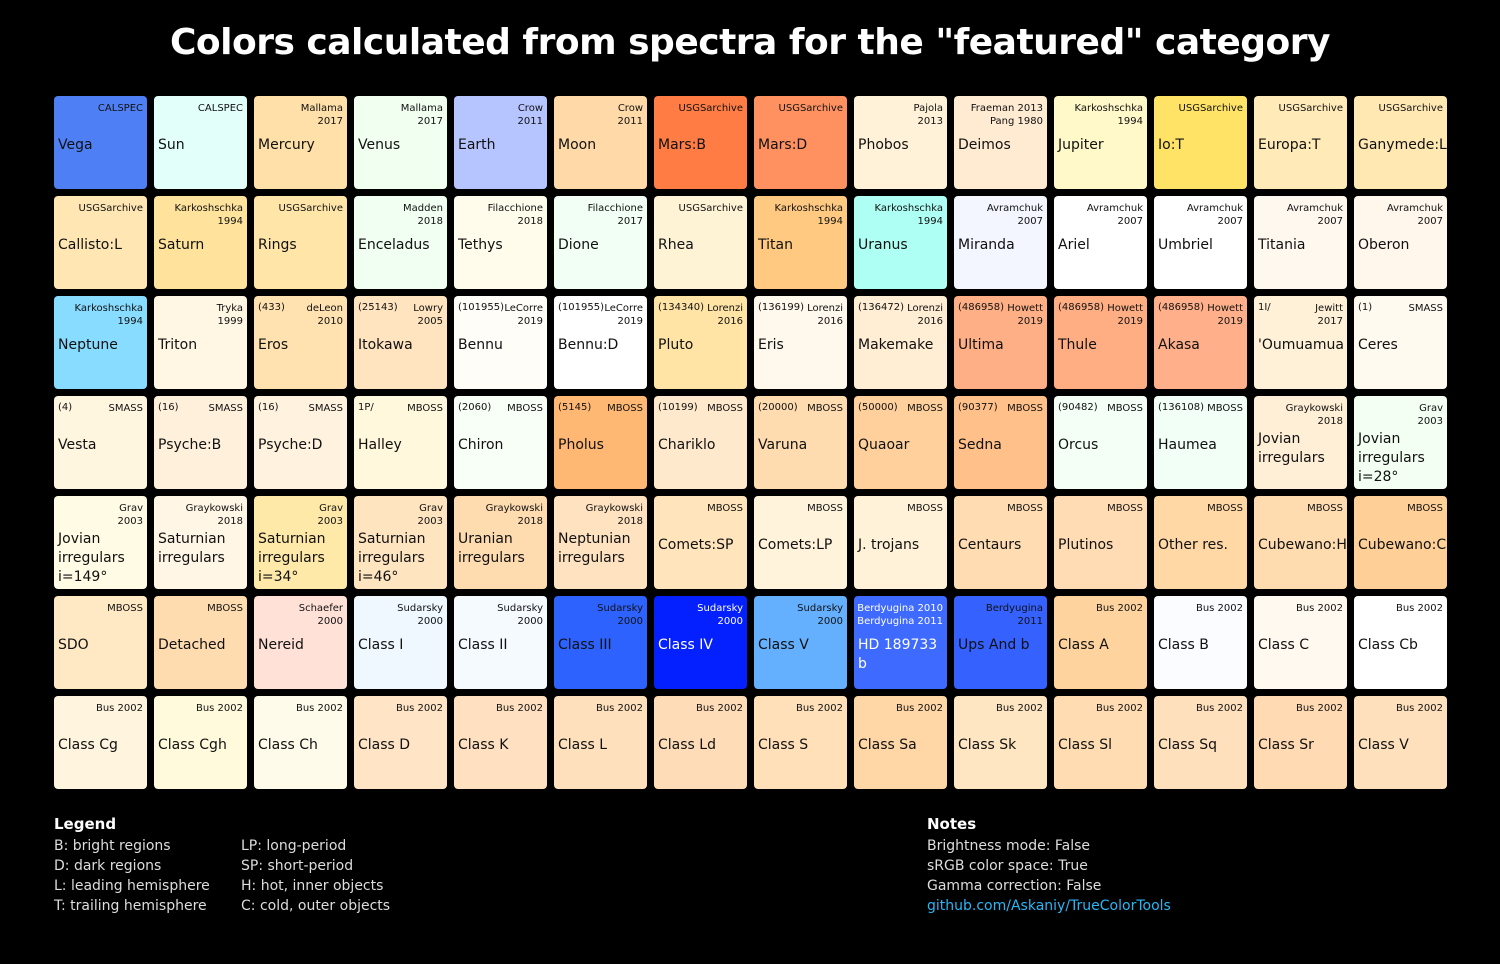 The image size is (1500, 964). I want to click on color-swatch: Mallama 2017 Venus, so click(400, 142).